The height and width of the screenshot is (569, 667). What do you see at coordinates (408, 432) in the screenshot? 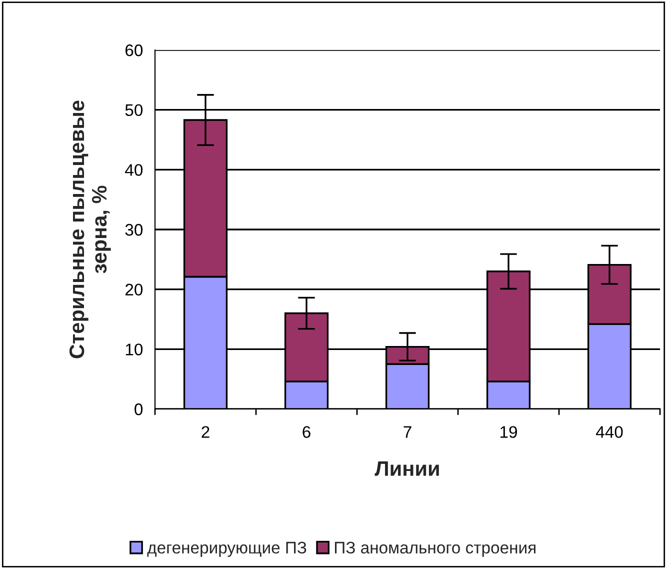
I see `x-tick-label: 7` at bounding box center [408, 432].